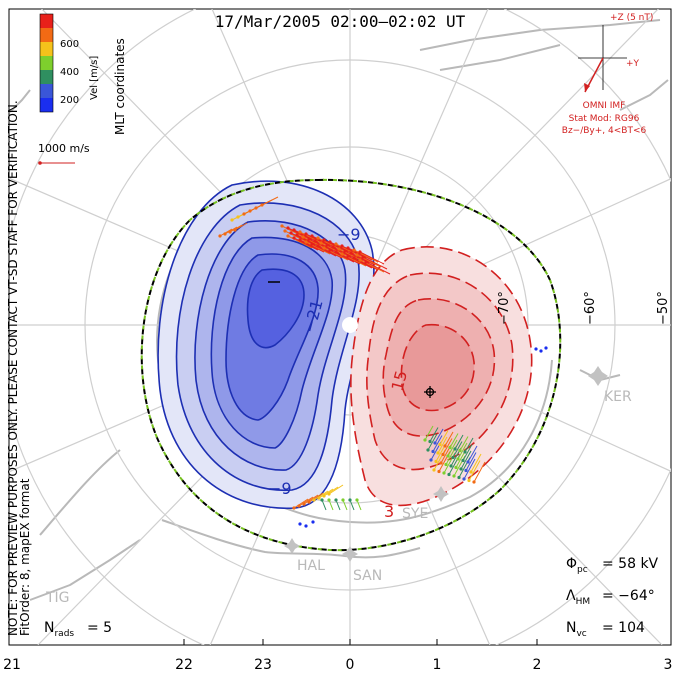 The height and width of the screenshot is (674, 680). I want to click on mlt-tick-22: 22, so click(184, 665).